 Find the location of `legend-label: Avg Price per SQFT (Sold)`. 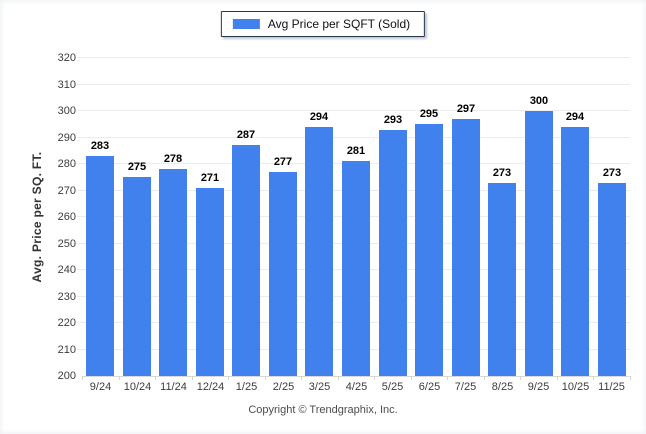

legend-label: Avg Price per SQFT (Sold) is located at coordinates (339, 24).